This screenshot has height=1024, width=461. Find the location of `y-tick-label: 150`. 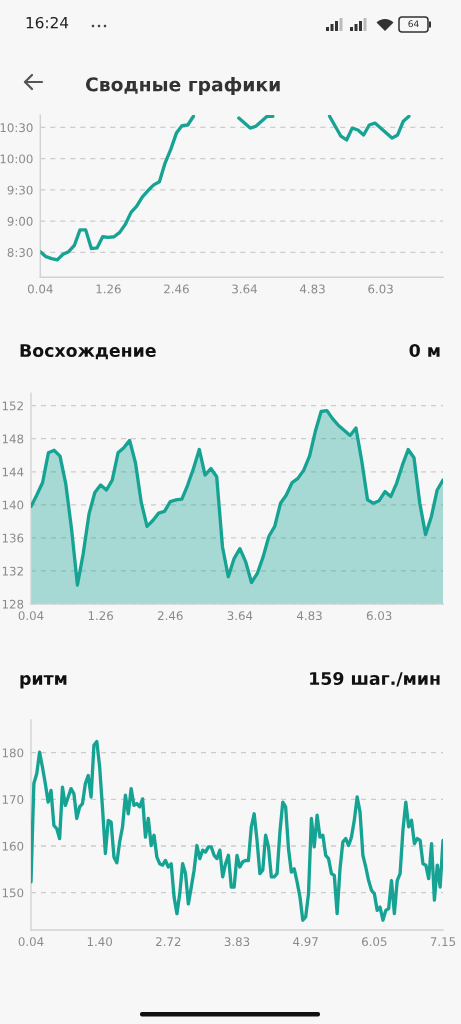

y-tick-label: 150 is located at coordinates (13, 893).